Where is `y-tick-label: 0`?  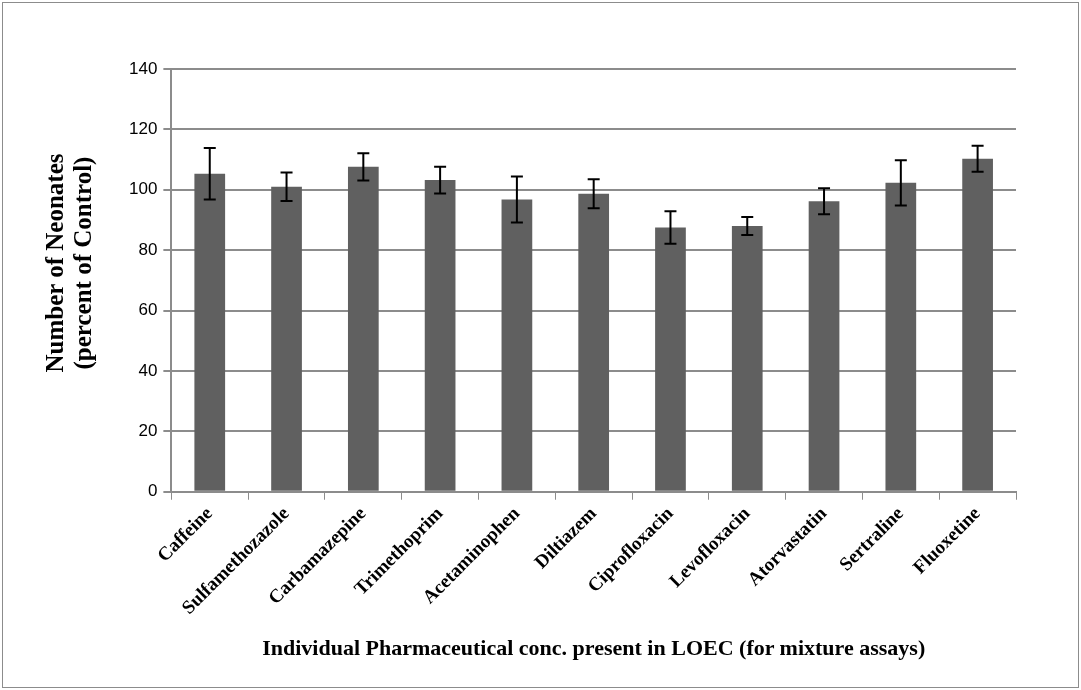 y-tick-label: 0 is located at coordinates (152, 491).